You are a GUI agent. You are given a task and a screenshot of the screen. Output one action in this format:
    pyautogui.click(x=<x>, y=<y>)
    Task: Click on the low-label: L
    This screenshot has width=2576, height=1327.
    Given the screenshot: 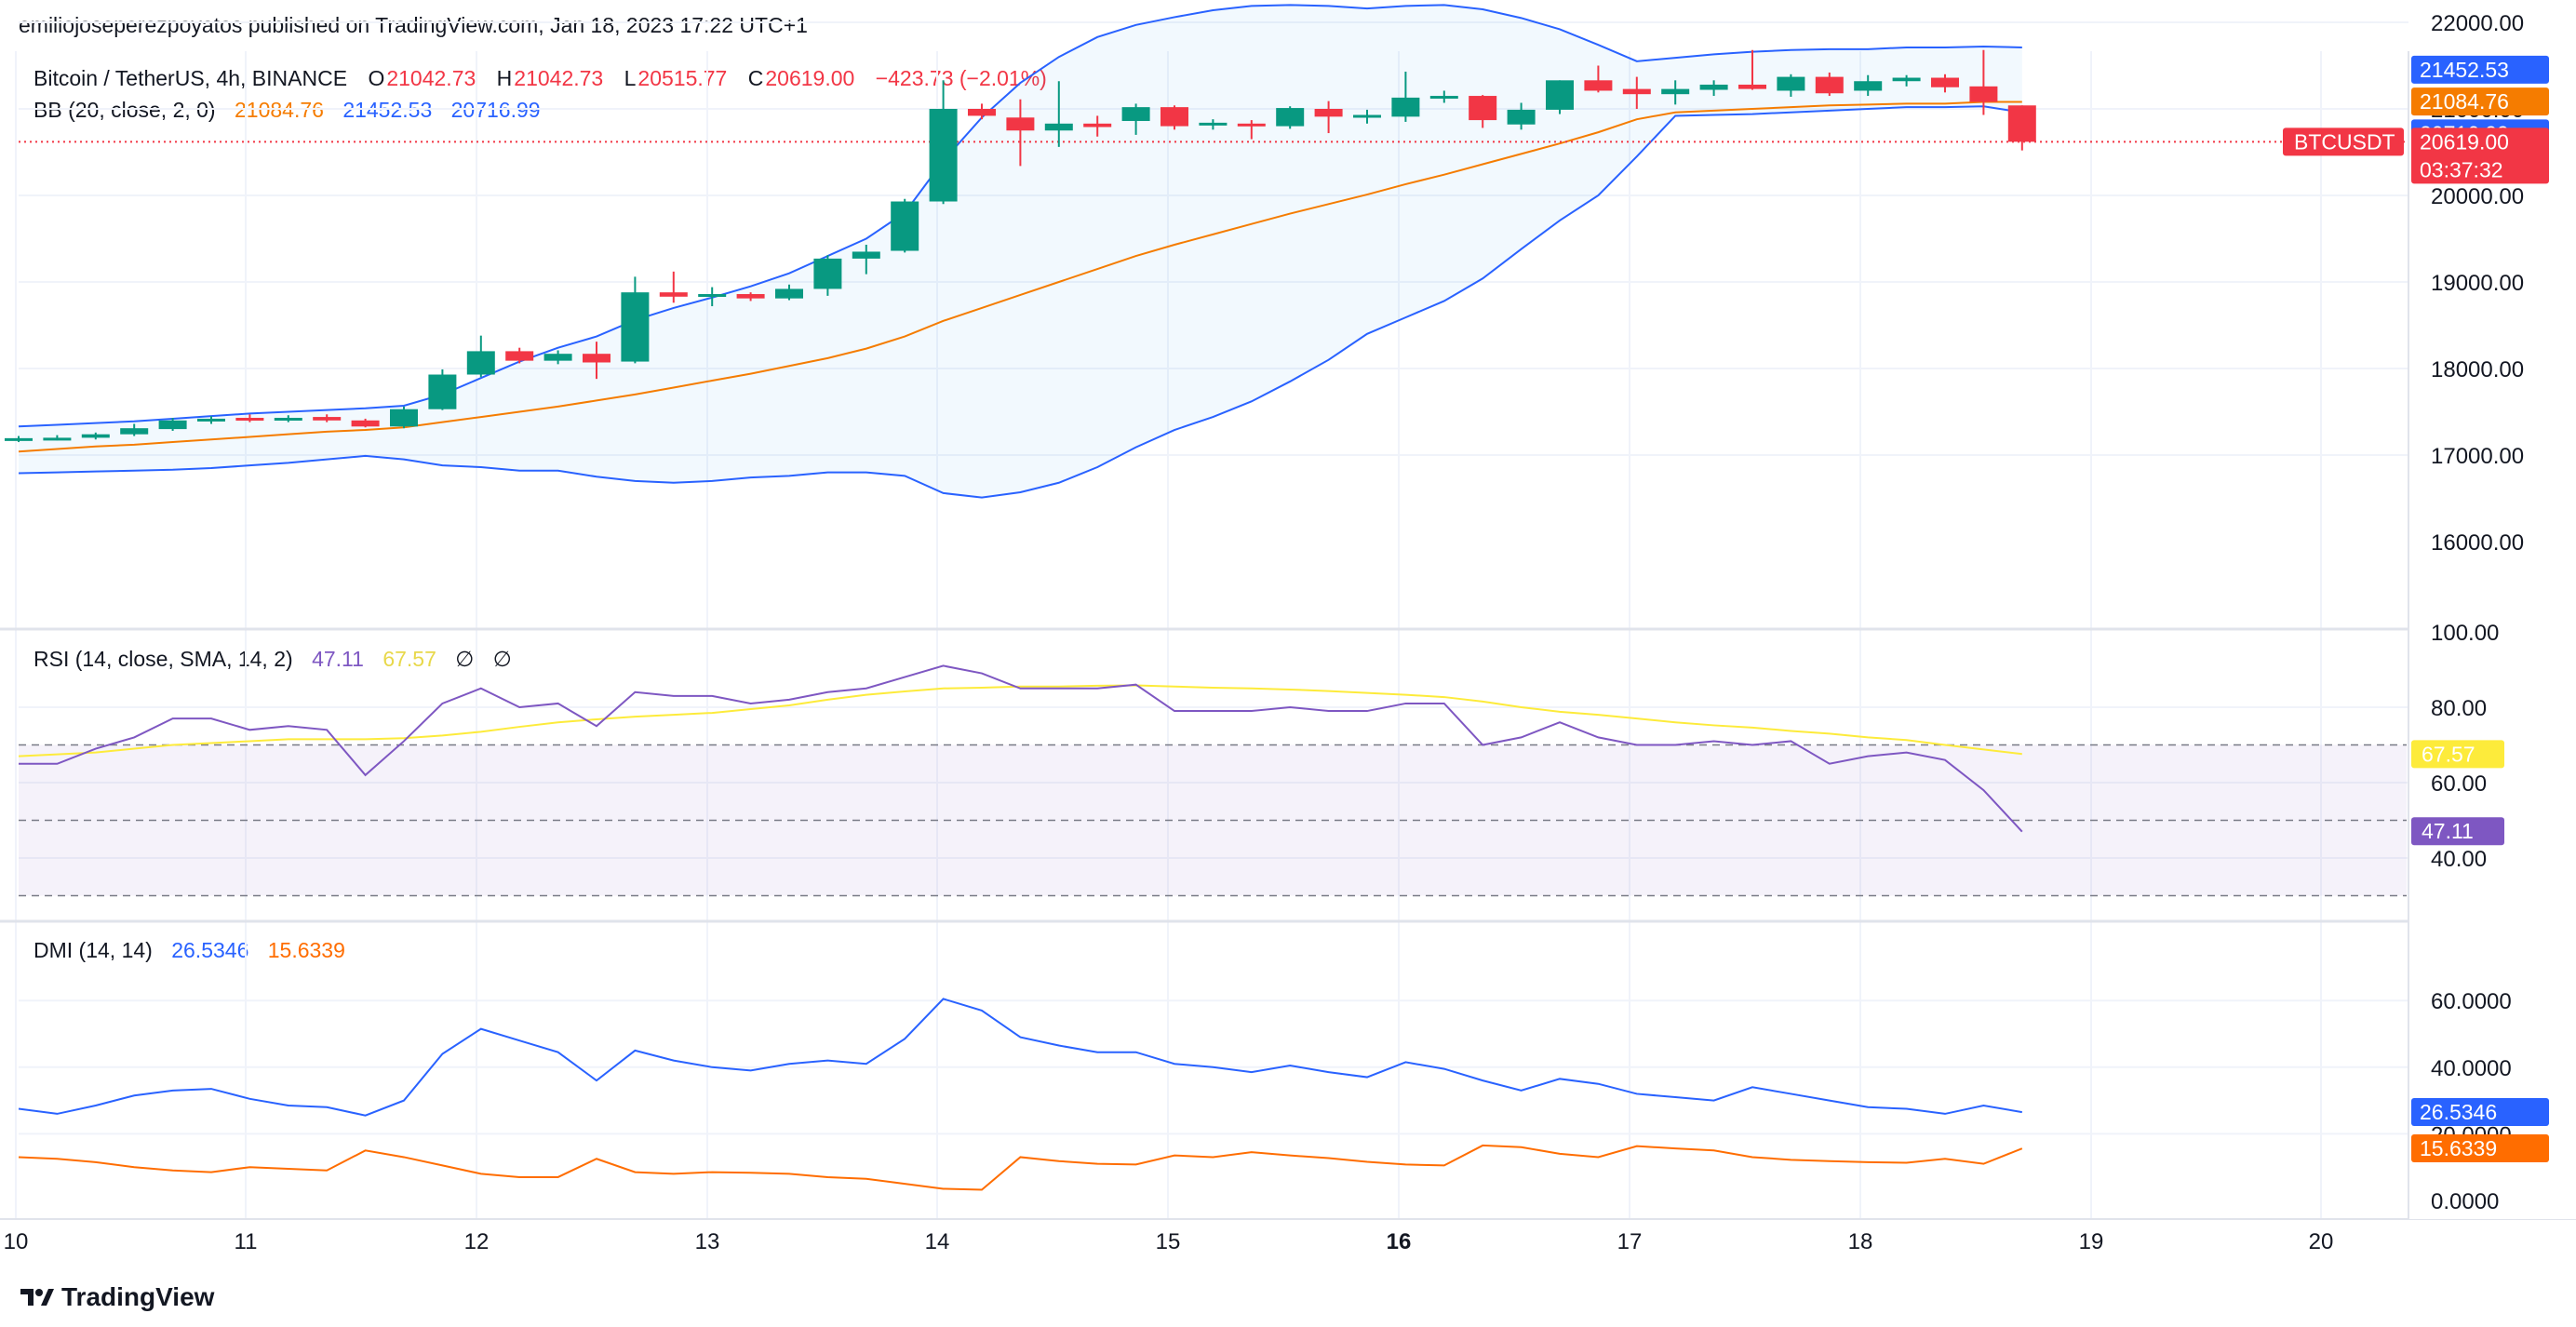 What is the action you would take?
    pyautogui.click(x=630, y=78)
    